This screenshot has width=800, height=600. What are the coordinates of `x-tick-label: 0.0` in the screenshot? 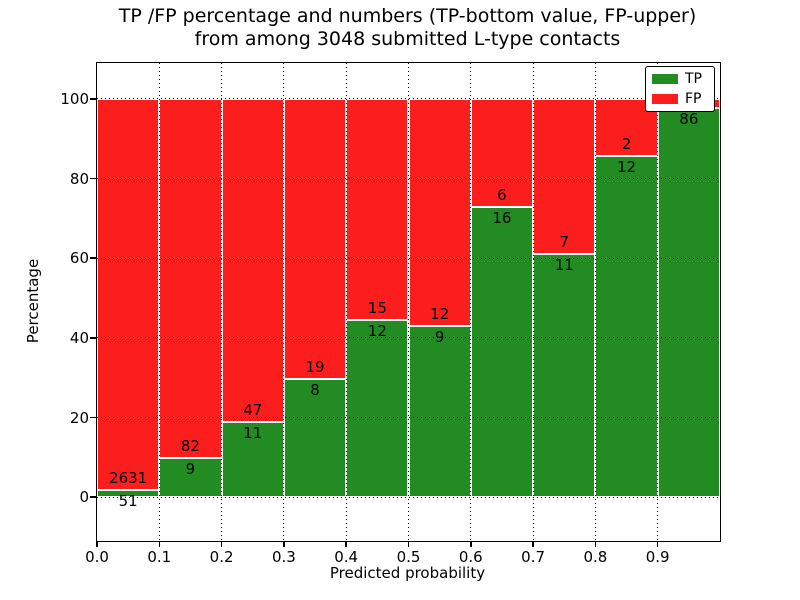 It's located at (97, 557).